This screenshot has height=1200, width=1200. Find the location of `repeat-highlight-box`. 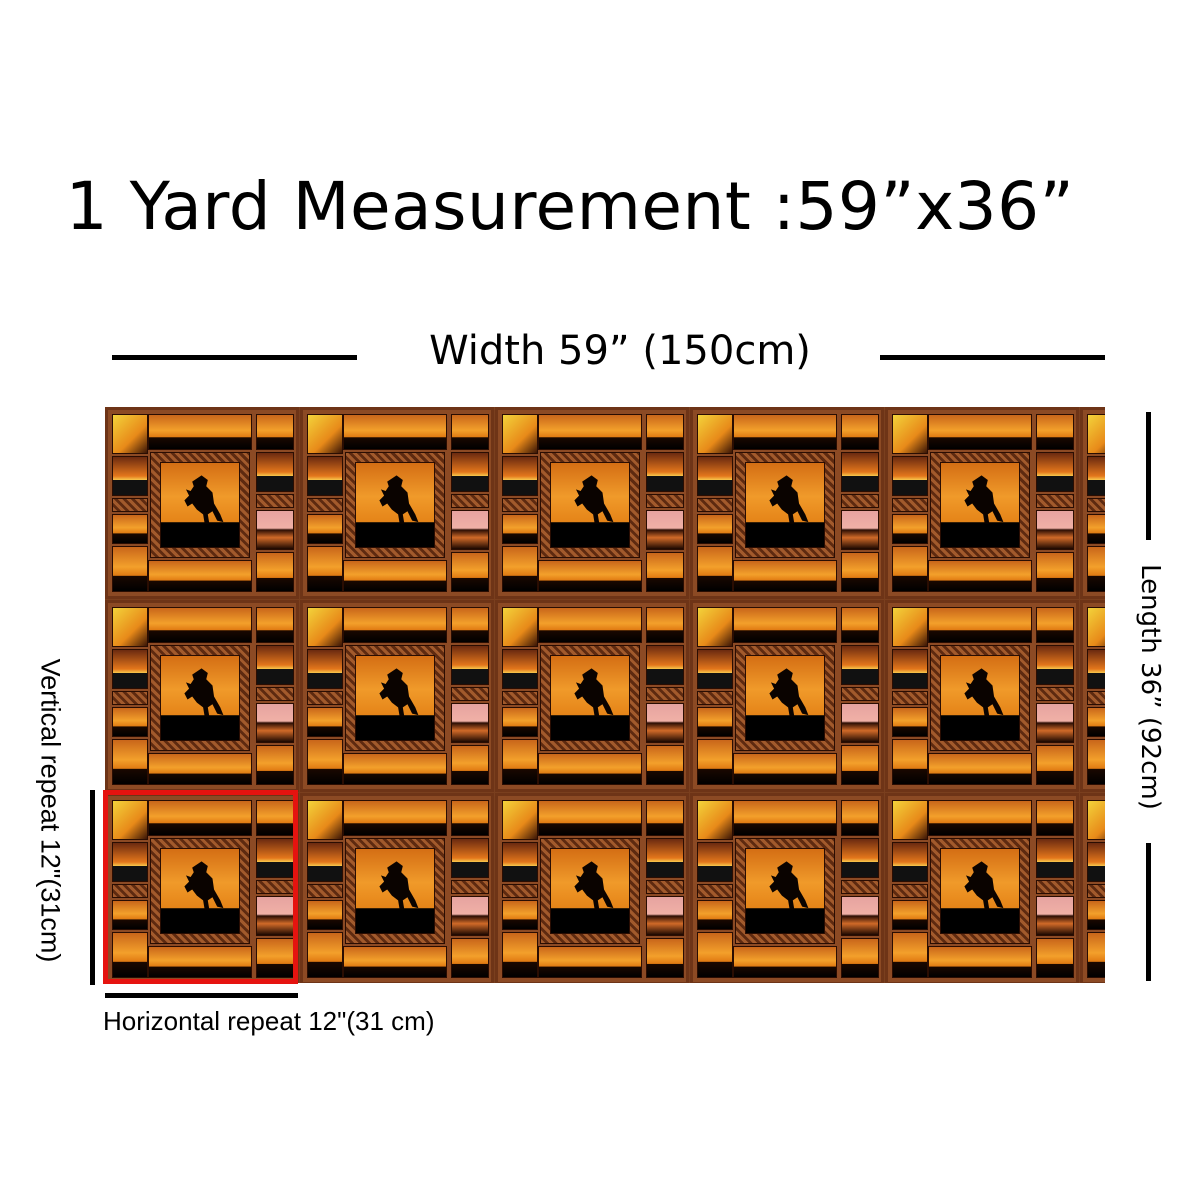

repeat-highlight-box is located at coordinates (200, 887).